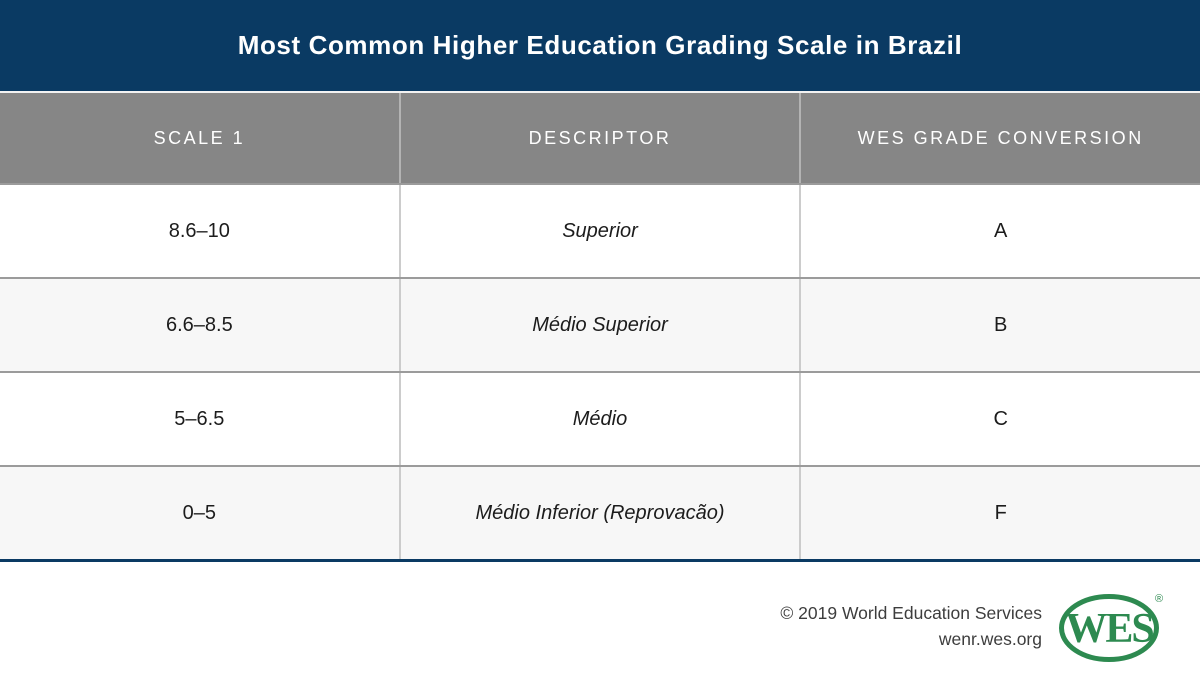 The image size is (1200, 680). I want to click on wes-logo-text: WES, so click(1109, 629).